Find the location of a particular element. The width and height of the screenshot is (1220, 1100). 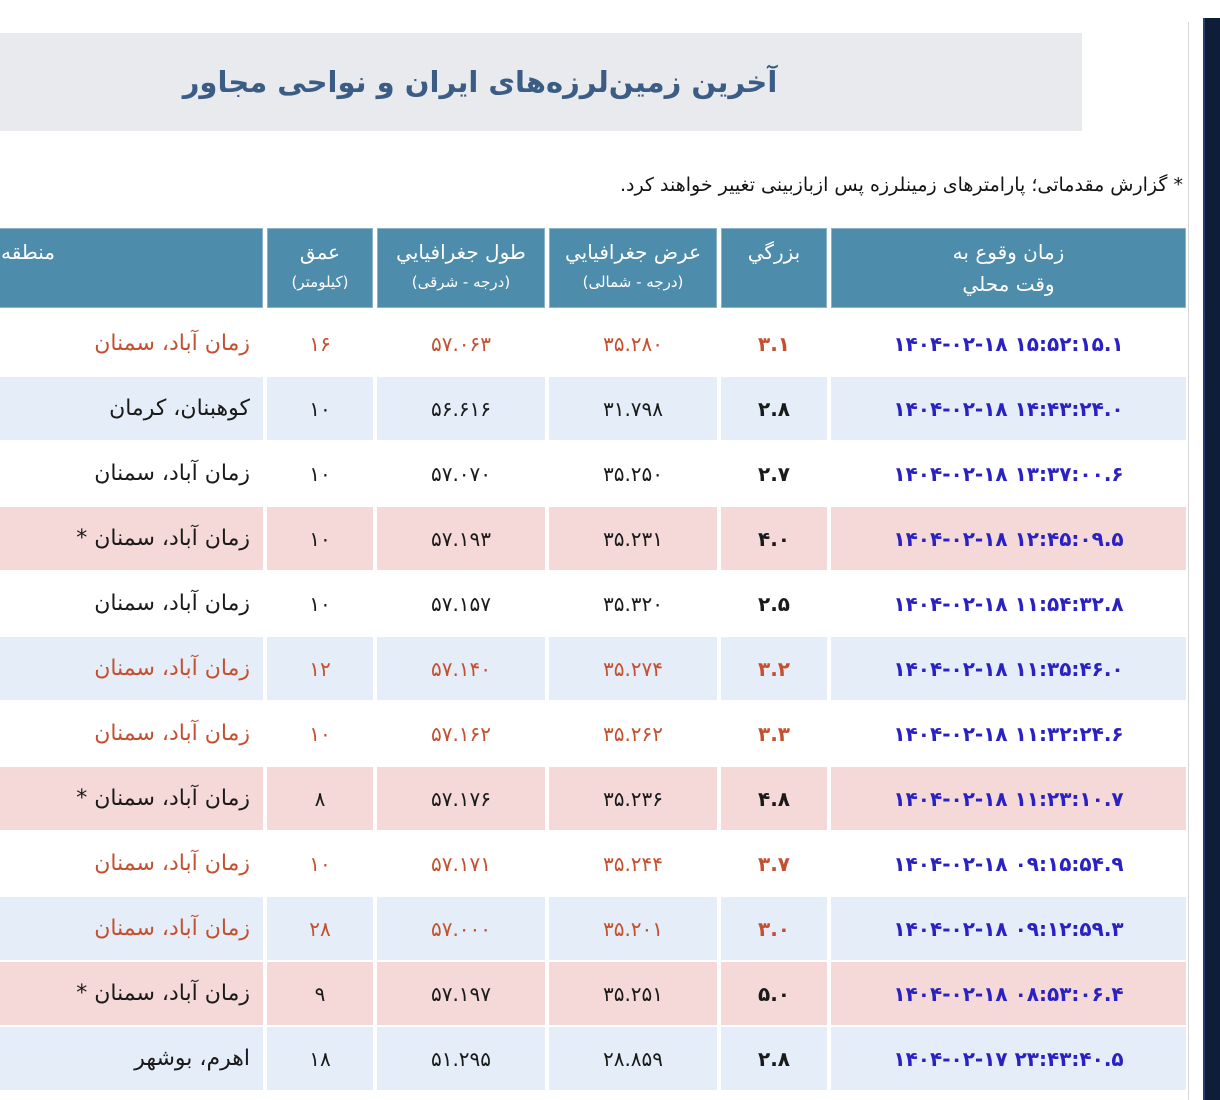

longitude-cell: ۵۷.۰۷۰ is located at coordinates (461, 473).